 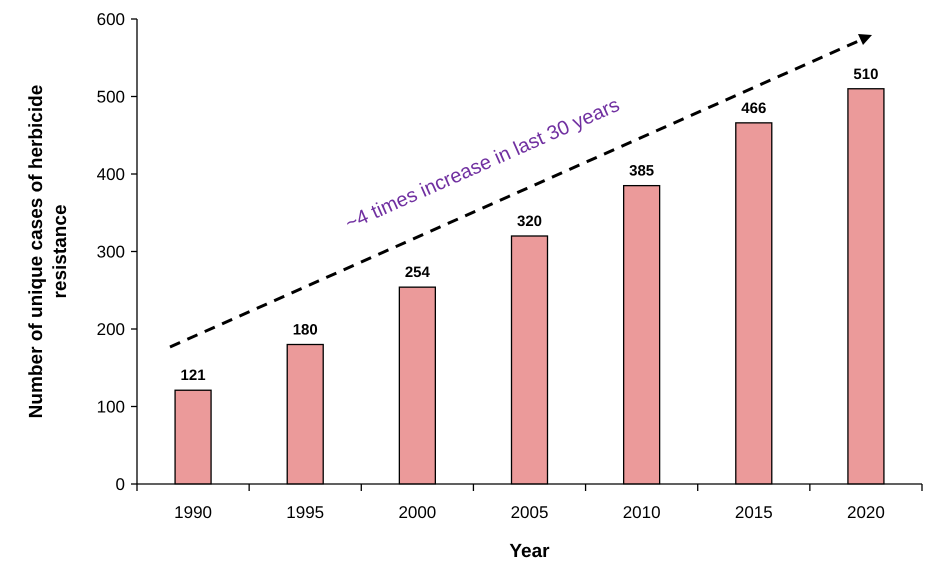 I want to click on y-tick-label: 400, so click(x=110, y=174).